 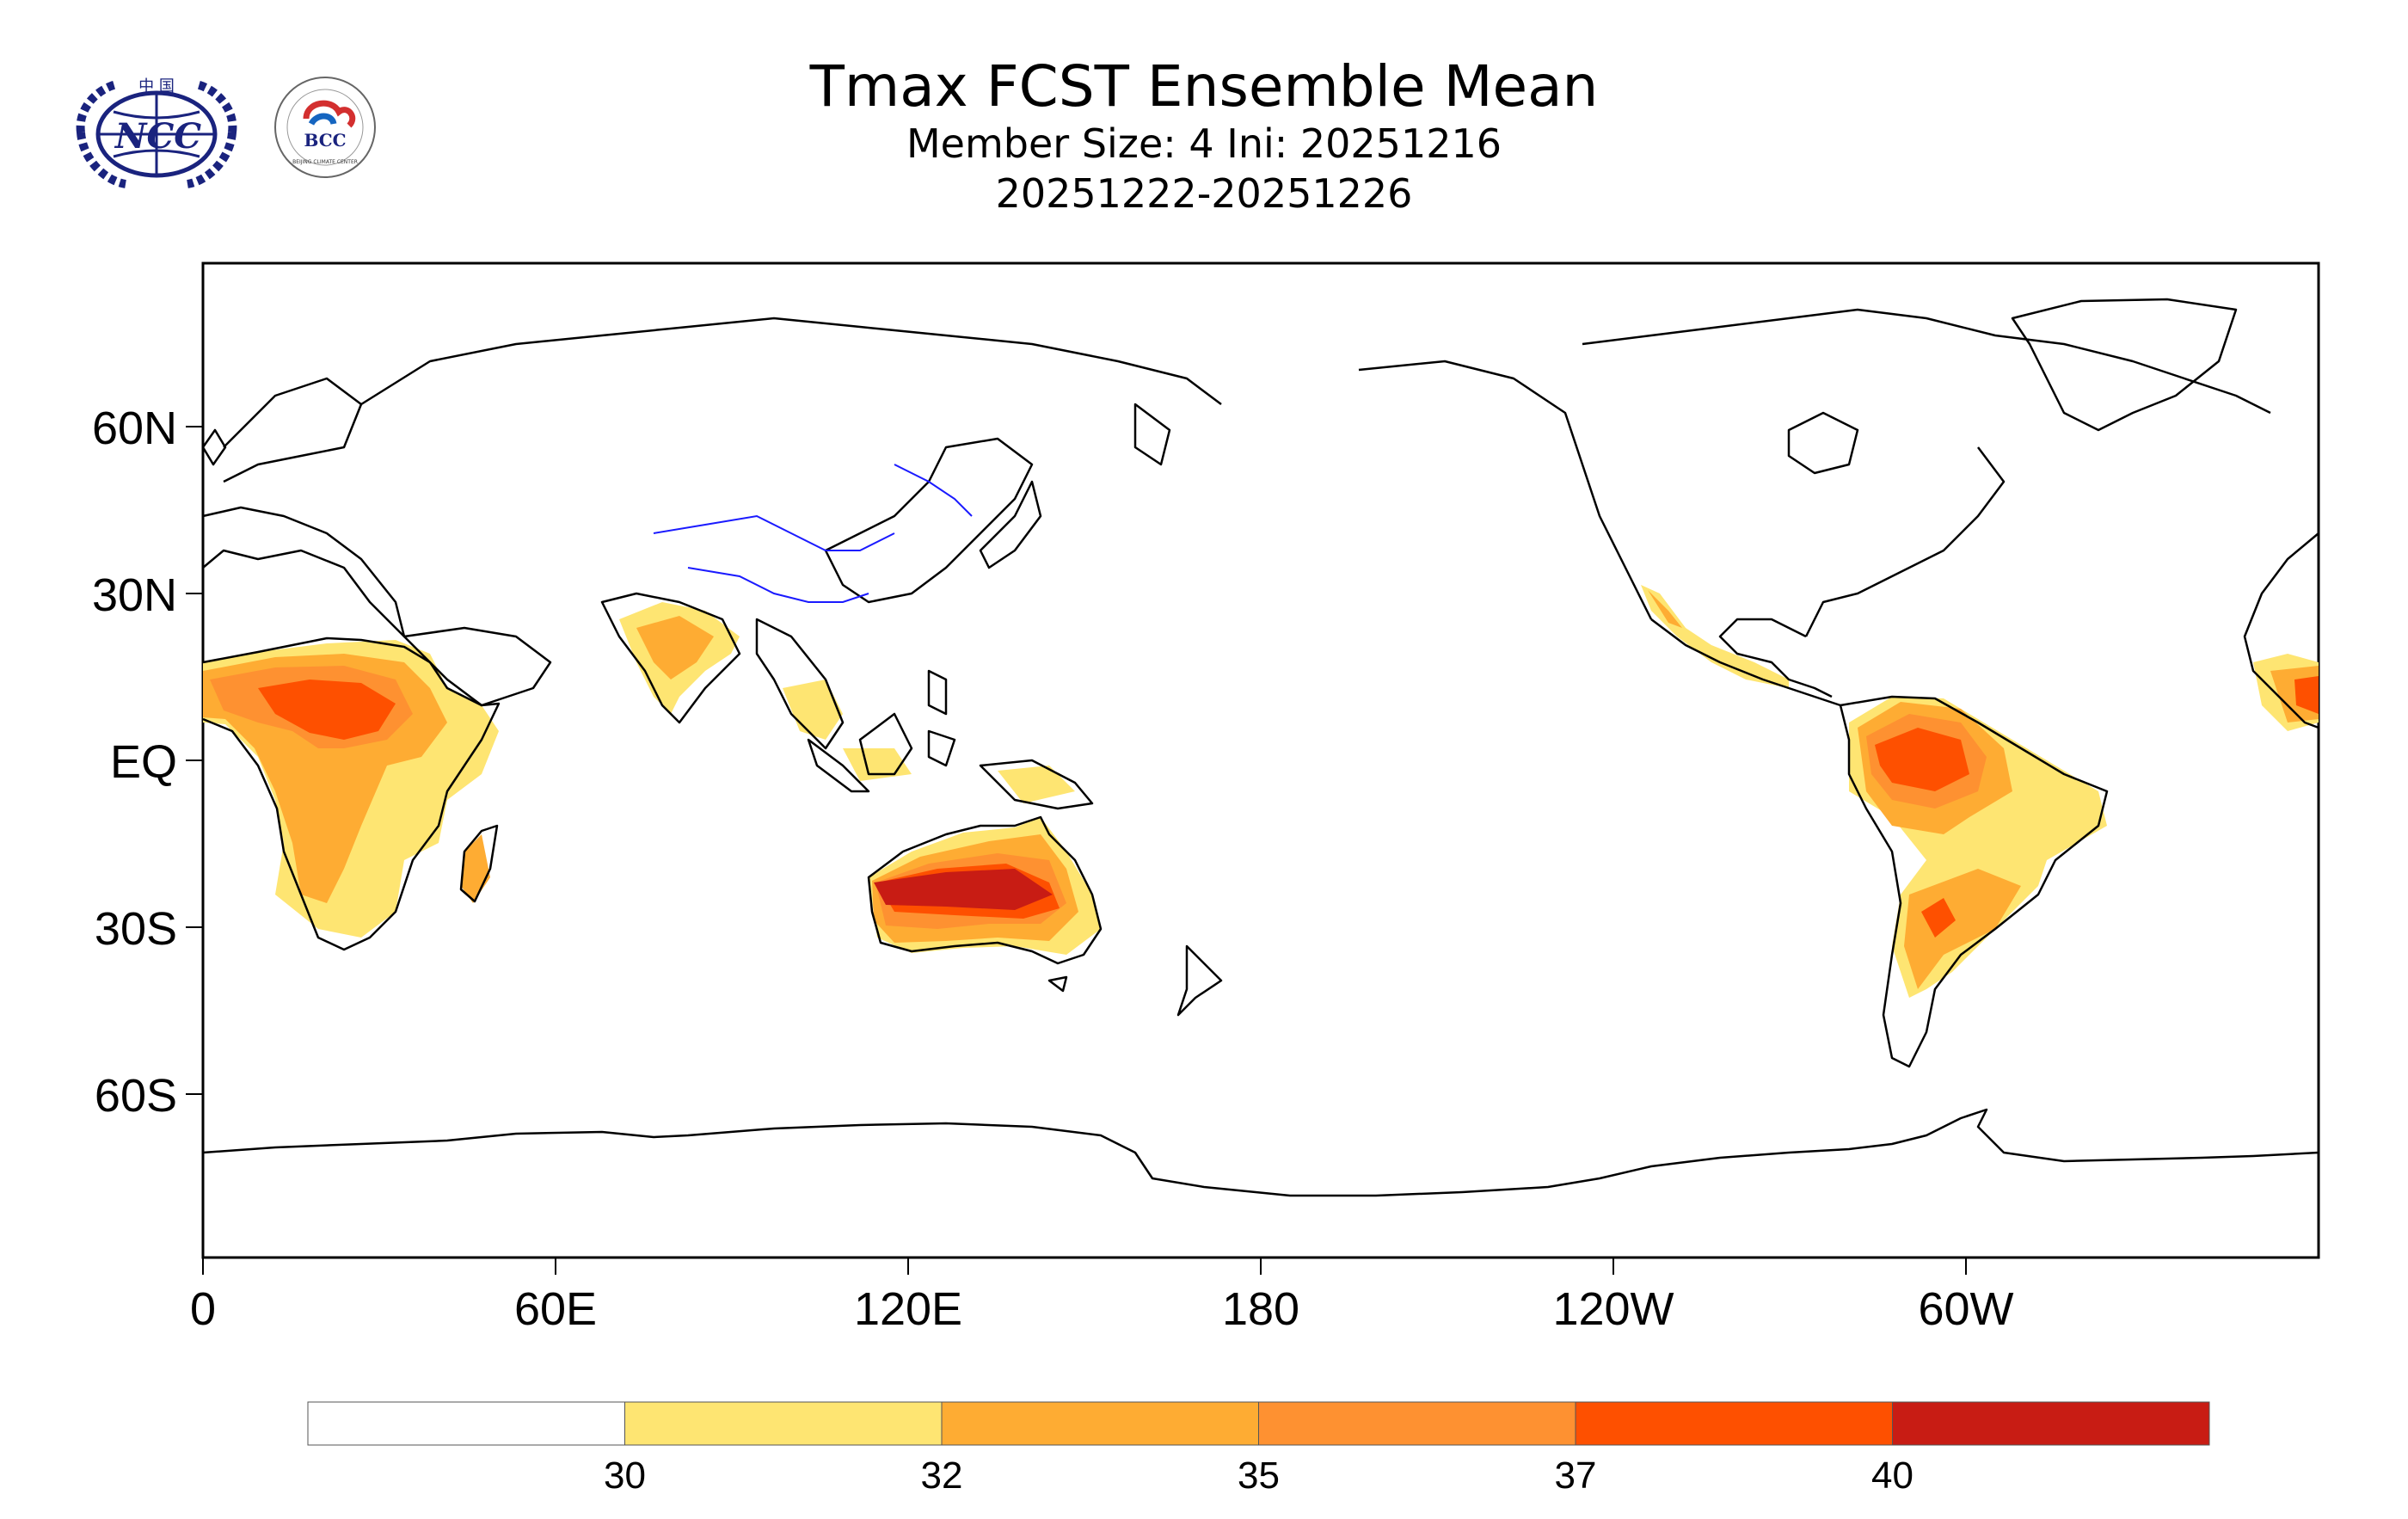 What do you see at coordinates (479, 864) in the screenshot?
I see `coast-madagascar` at bounding box center [479, 864].